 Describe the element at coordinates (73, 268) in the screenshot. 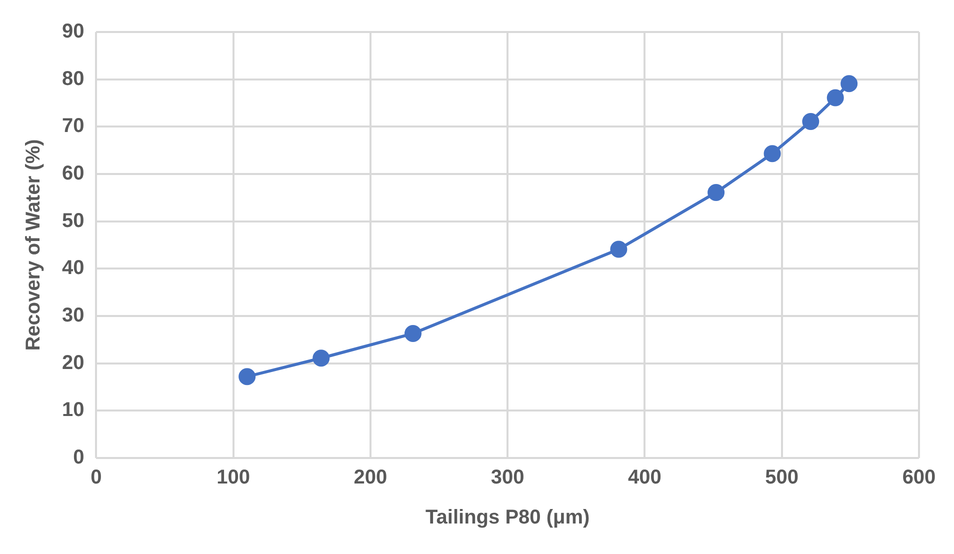

I see `y-tick-label: 40` at that location.